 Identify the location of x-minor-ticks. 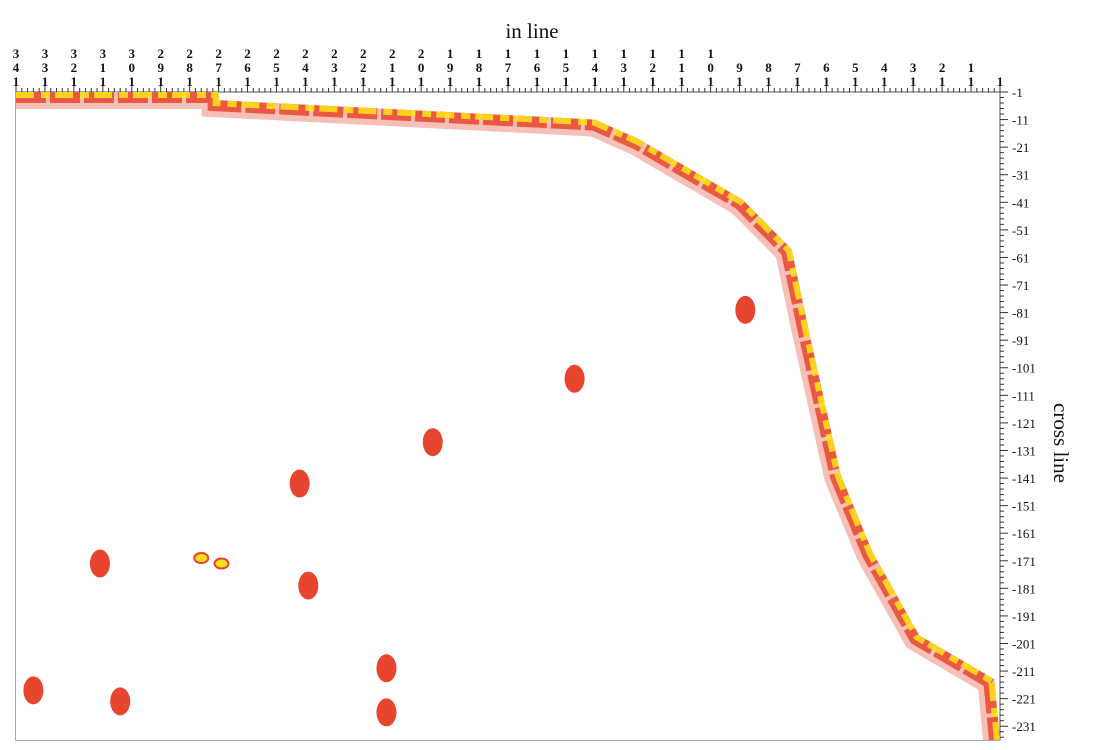
(508, 88).